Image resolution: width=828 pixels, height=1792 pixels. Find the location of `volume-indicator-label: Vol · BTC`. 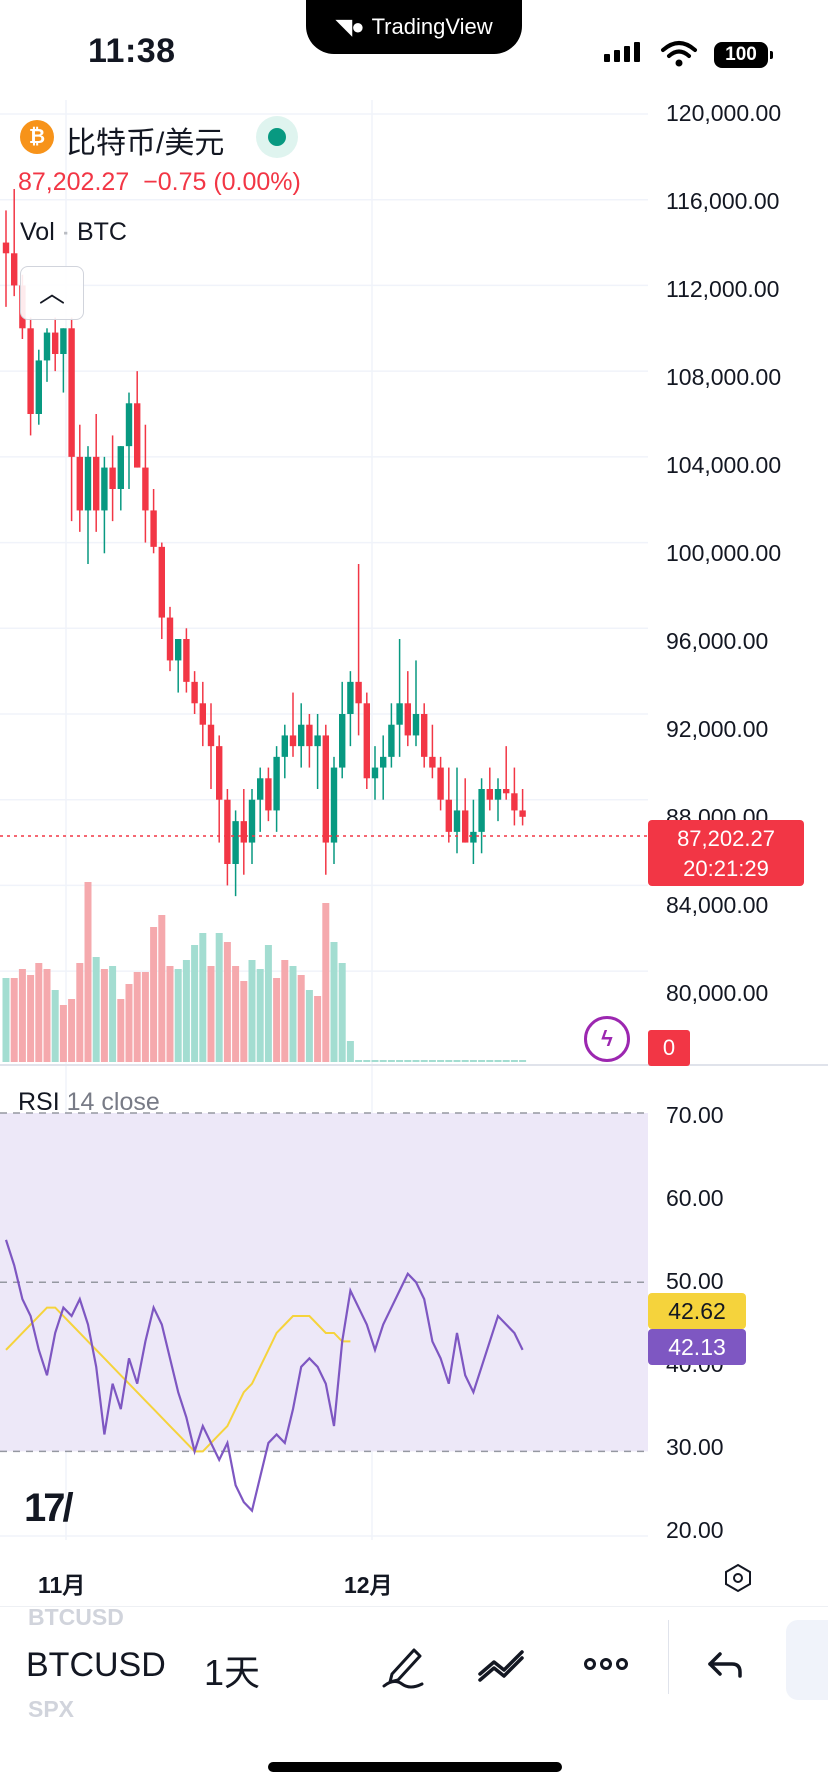

volume-indicator-label: Vol · BTC is located at coordinates (73, 232).